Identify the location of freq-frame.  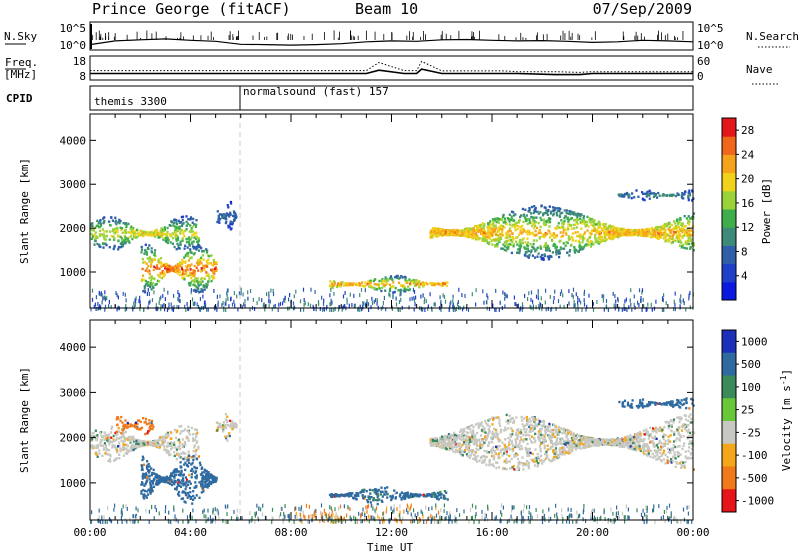
(391, 68).